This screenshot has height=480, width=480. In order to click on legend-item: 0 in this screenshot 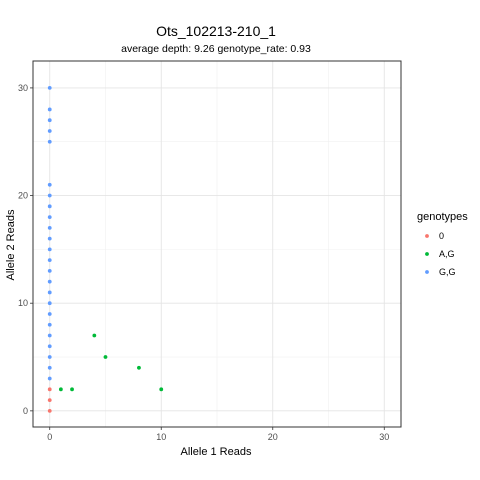, I will do `click(434, 236)`.